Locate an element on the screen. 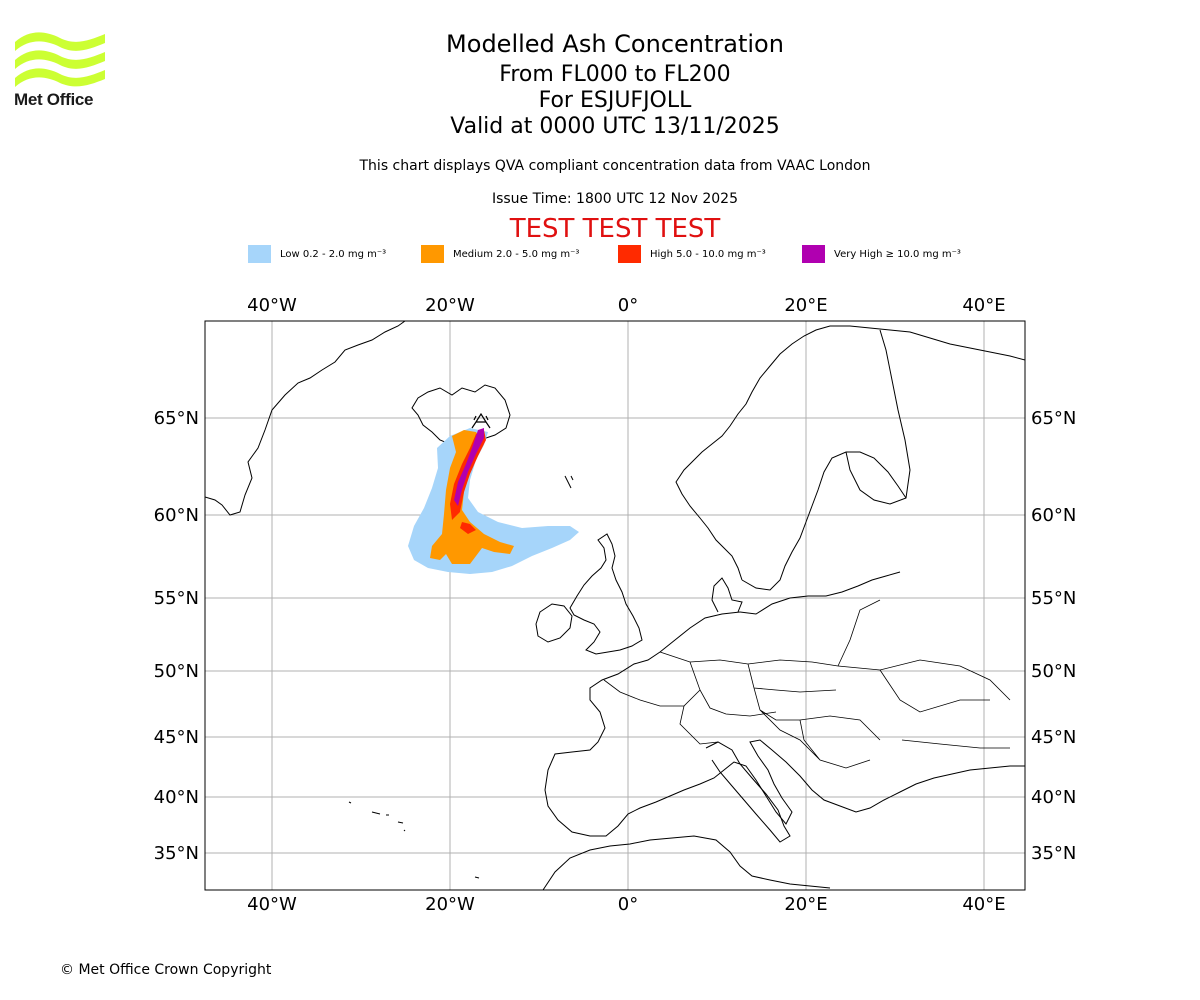 The height and width of the screenshot is (1000, 1200). legend-item-low: Low 0.2 - 2.0 mg m⁻³ is located at coordinates (317, 254).